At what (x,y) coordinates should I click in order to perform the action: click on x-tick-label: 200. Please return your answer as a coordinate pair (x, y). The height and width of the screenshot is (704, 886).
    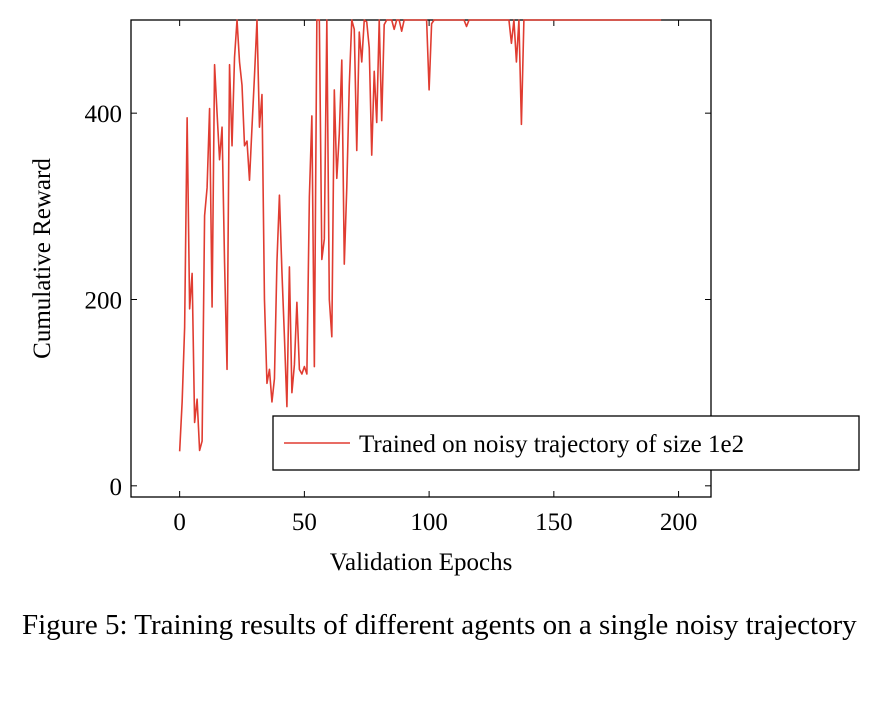
    Looking at the image, I should click on (679, 522).